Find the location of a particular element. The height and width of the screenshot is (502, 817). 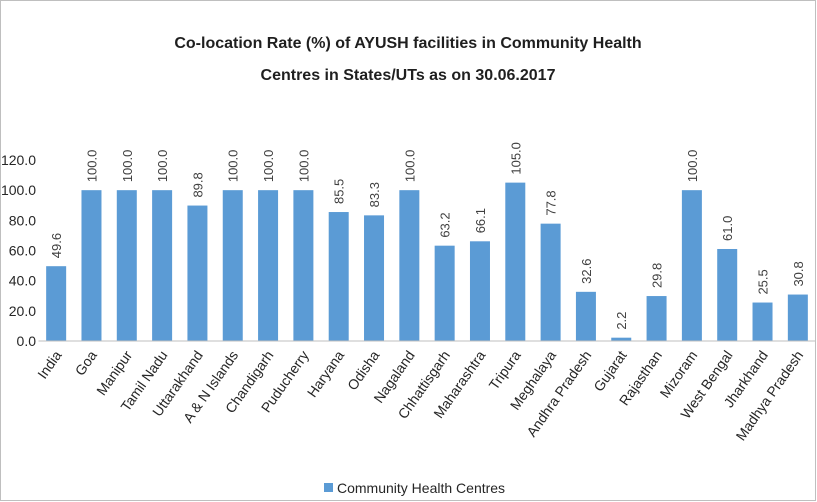

data-label: 89.8 is located at coordinates (197, 184).